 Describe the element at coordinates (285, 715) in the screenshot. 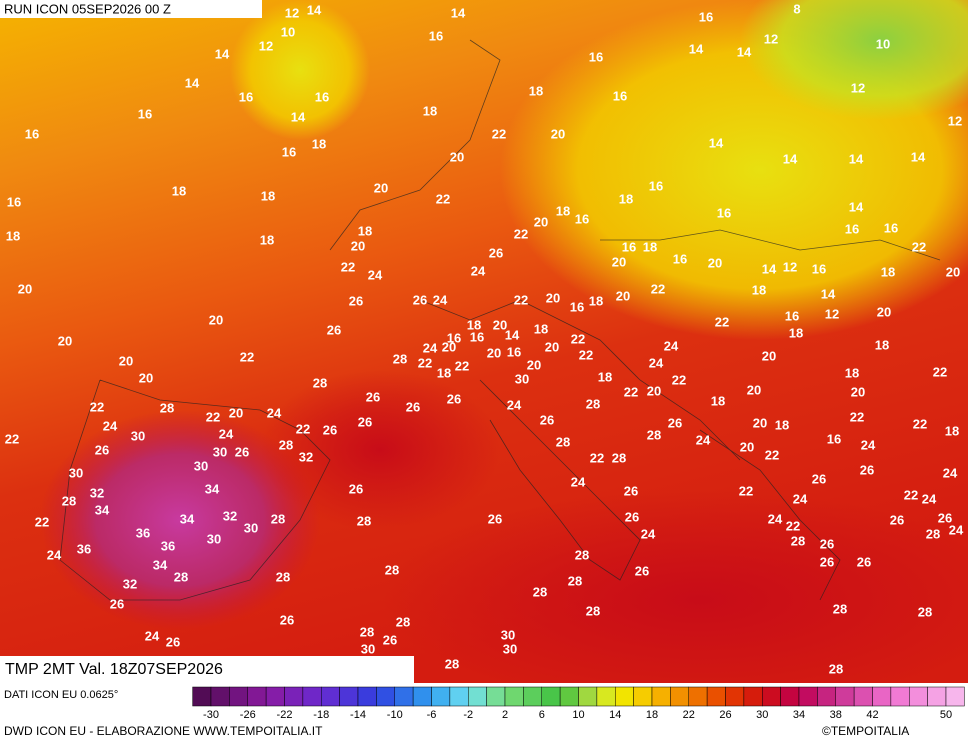

I see `colorbar-tick-label: -22` at that location.